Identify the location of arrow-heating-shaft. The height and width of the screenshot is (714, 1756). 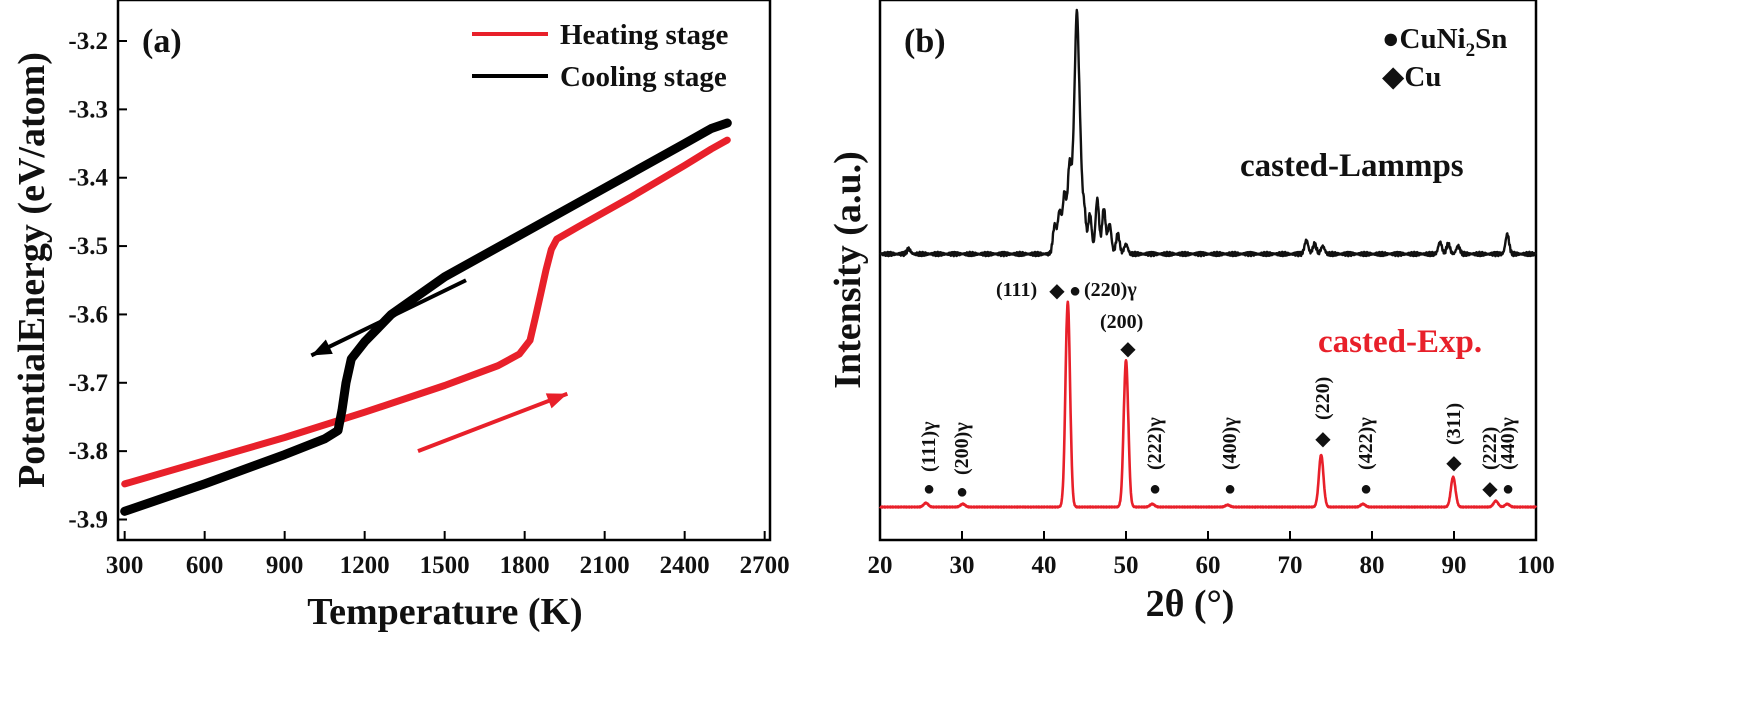
(493, 422).